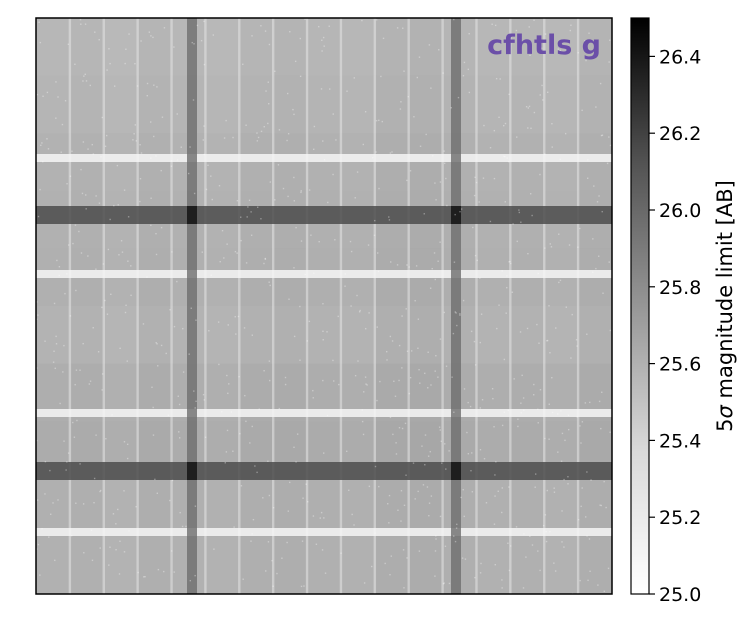 The width and height of the screenshot is (750, 618). Describe the element at coordinates (324, 47) in the screenshot. I see `map-row-band` at that location.